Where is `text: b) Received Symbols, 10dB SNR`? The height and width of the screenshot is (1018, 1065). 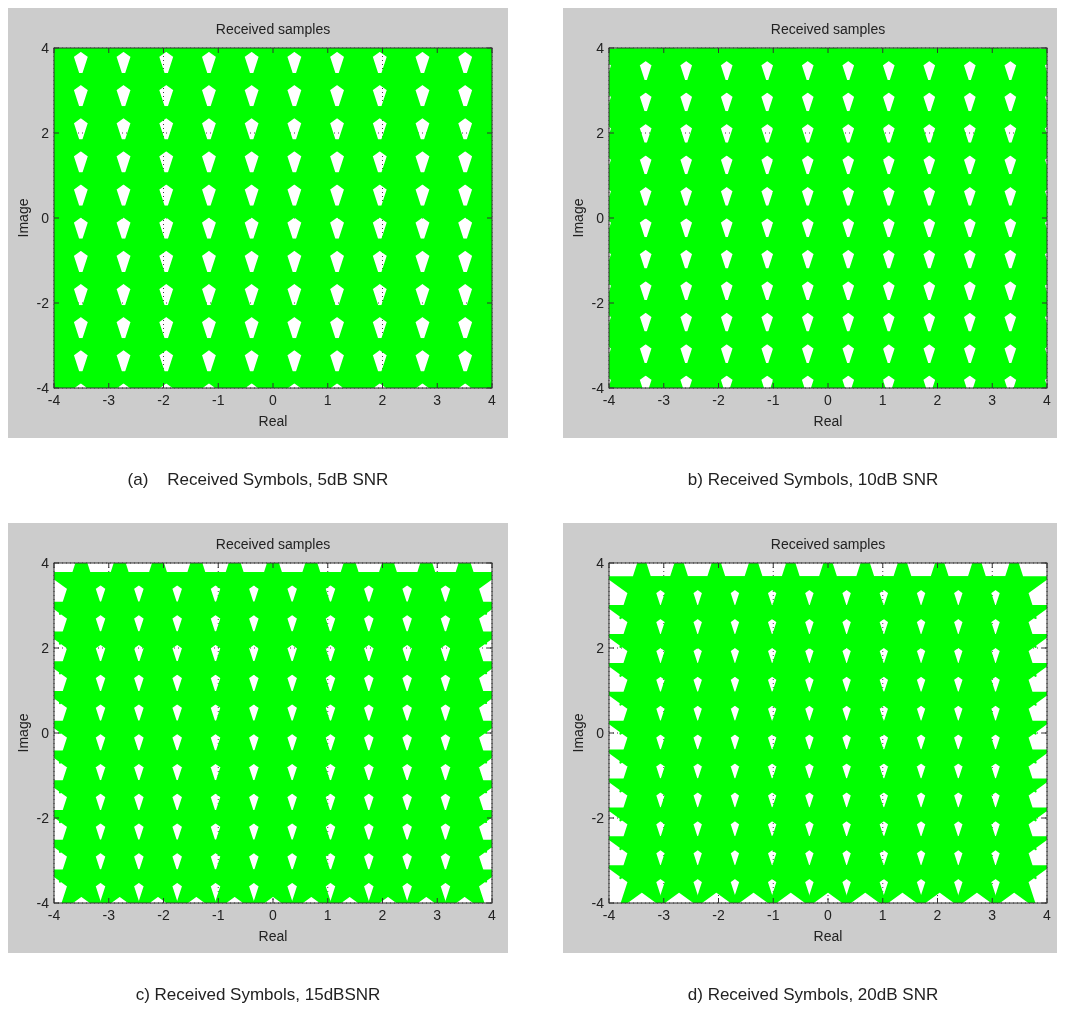 text: b) Received Symbols, 10dB SNR is located at coordinates (813, 479).